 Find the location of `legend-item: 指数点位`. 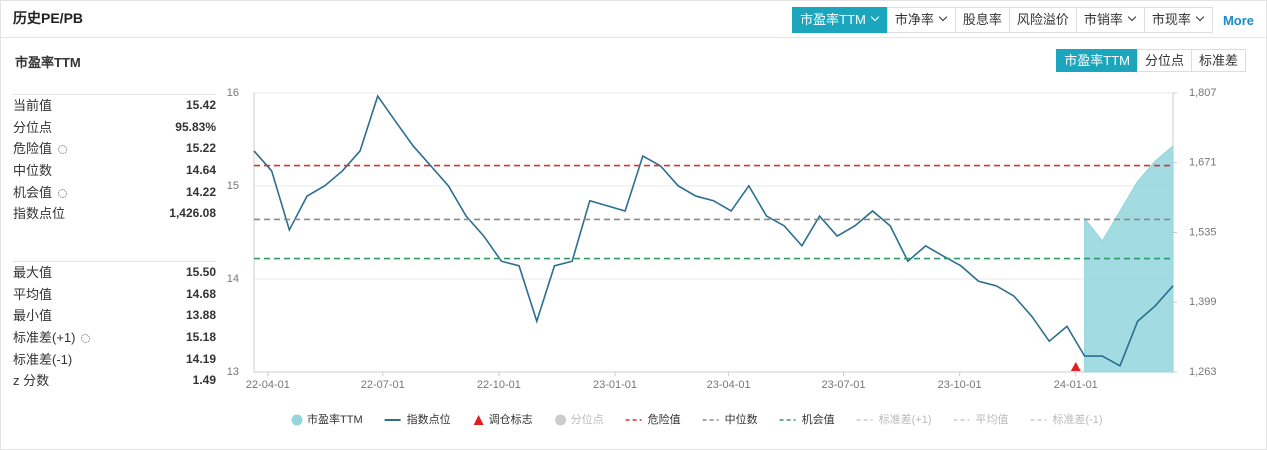

legend-item: 指数点位 is located at coordinates (417, 419).